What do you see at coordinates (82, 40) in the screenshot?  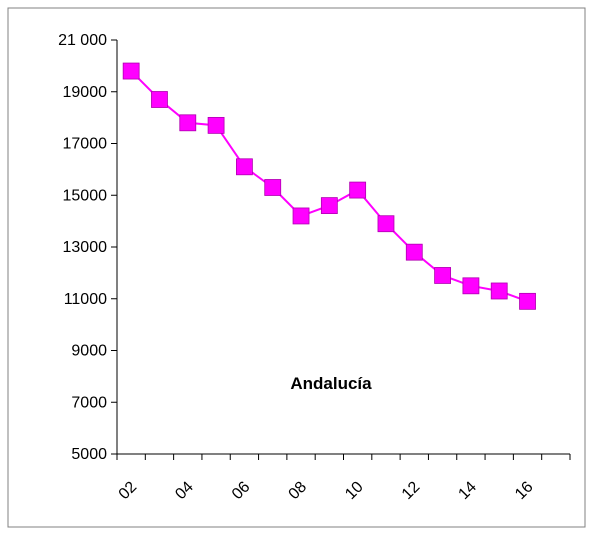 I see `y-tick-label: 21 000` at bounding box center [82, 40].